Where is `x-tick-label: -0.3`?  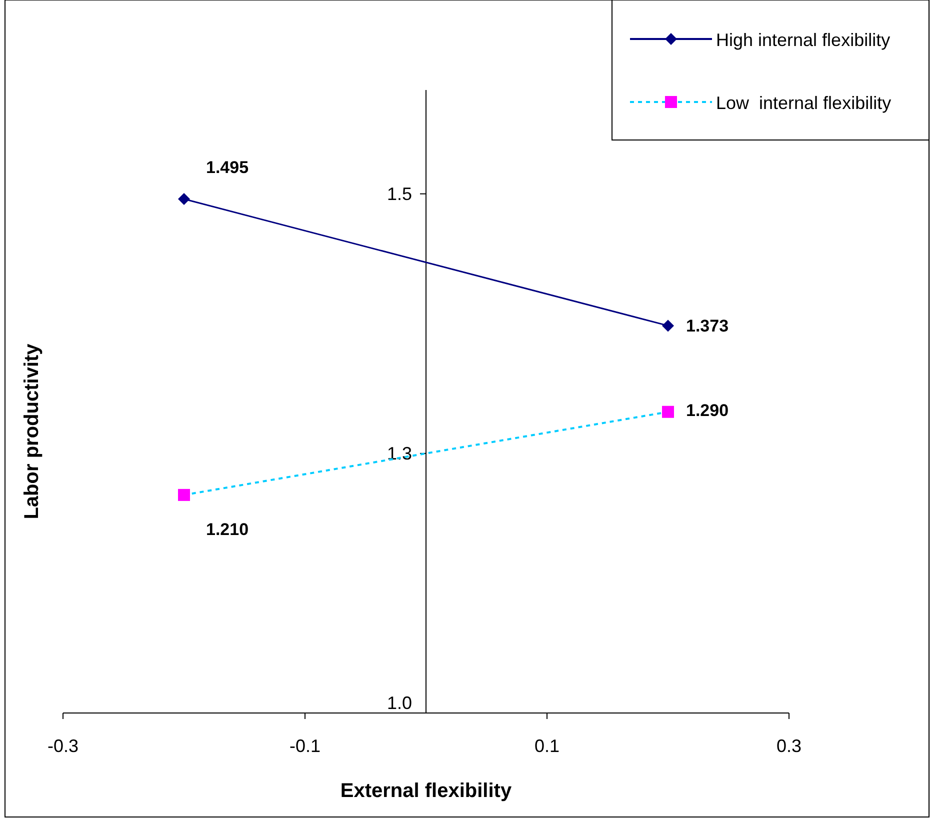
x-tick-label: -0.3 is located at coordinates (63, 746).